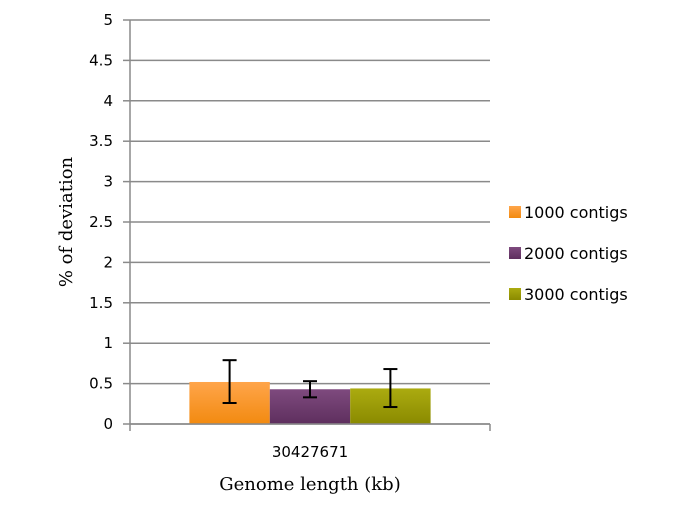  I want to click on y-tick-label: 3.5, so click(101, 141).